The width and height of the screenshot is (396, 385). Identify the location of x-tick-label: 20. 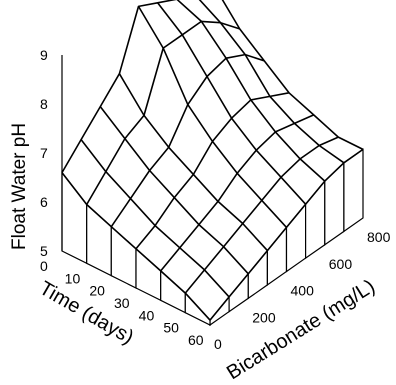
(97, 291).